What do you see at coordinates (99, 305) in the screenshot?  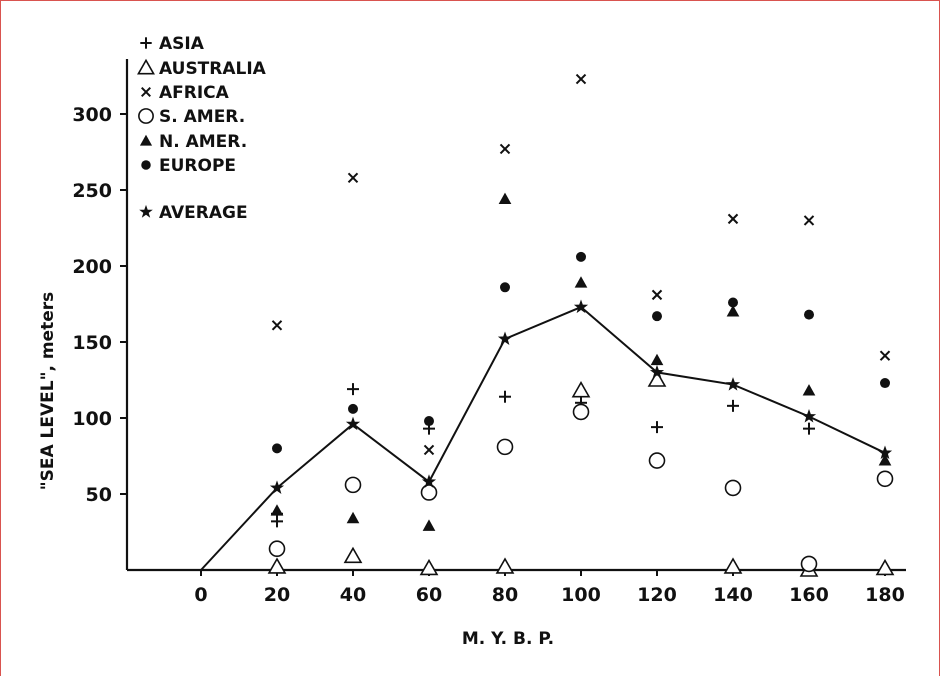 I see `y-ticks: 50 100 150 200 250 300` at bounding box center [99, 305].